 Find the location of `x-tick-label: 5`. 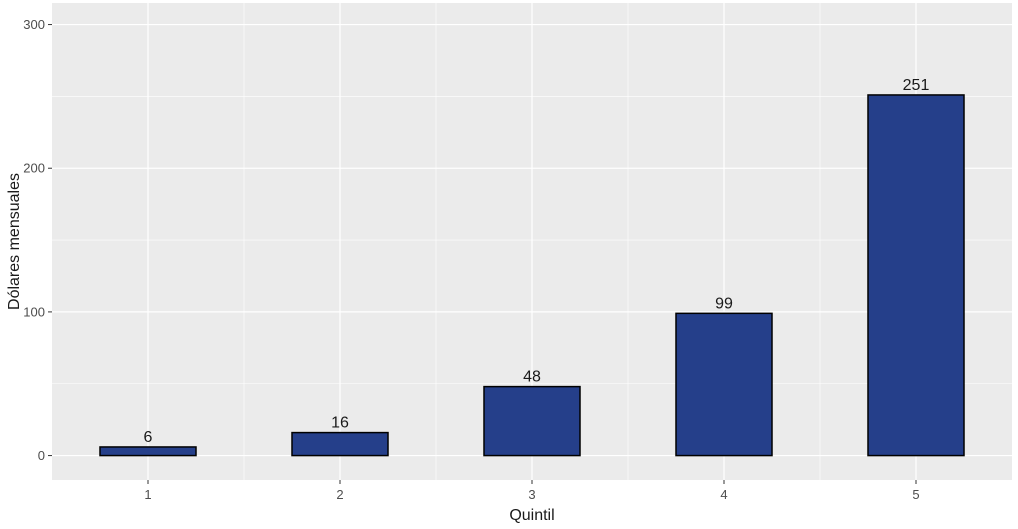

x-tick-label: 5 is located at coordinates (915, 494).